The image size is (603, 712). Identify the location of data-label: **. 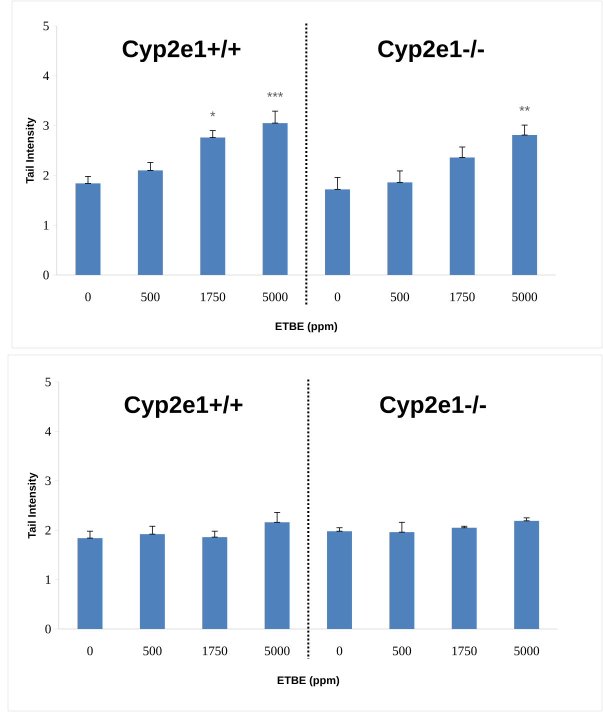
(524, 108).